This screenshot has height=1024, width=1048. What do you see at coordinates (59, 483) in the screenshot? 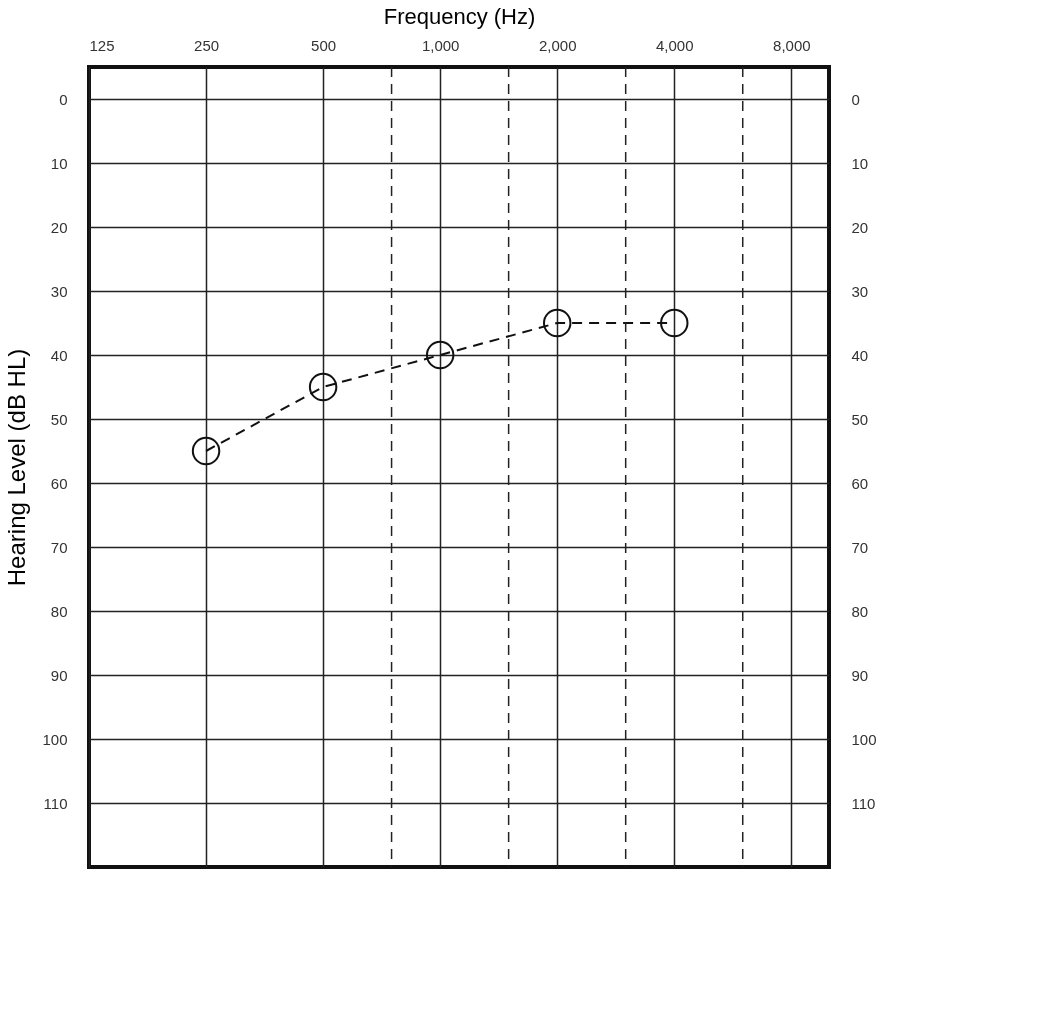
I see `y-tick-label: 60` at bounding box center [59, 483].